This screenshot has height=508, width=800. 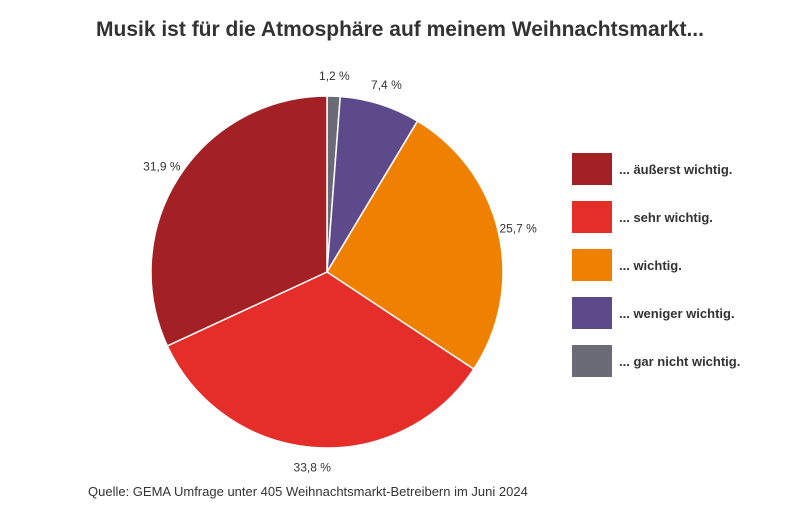 I want to click on legend-item: ... weniger wichtig., so click(x=656, y=313).